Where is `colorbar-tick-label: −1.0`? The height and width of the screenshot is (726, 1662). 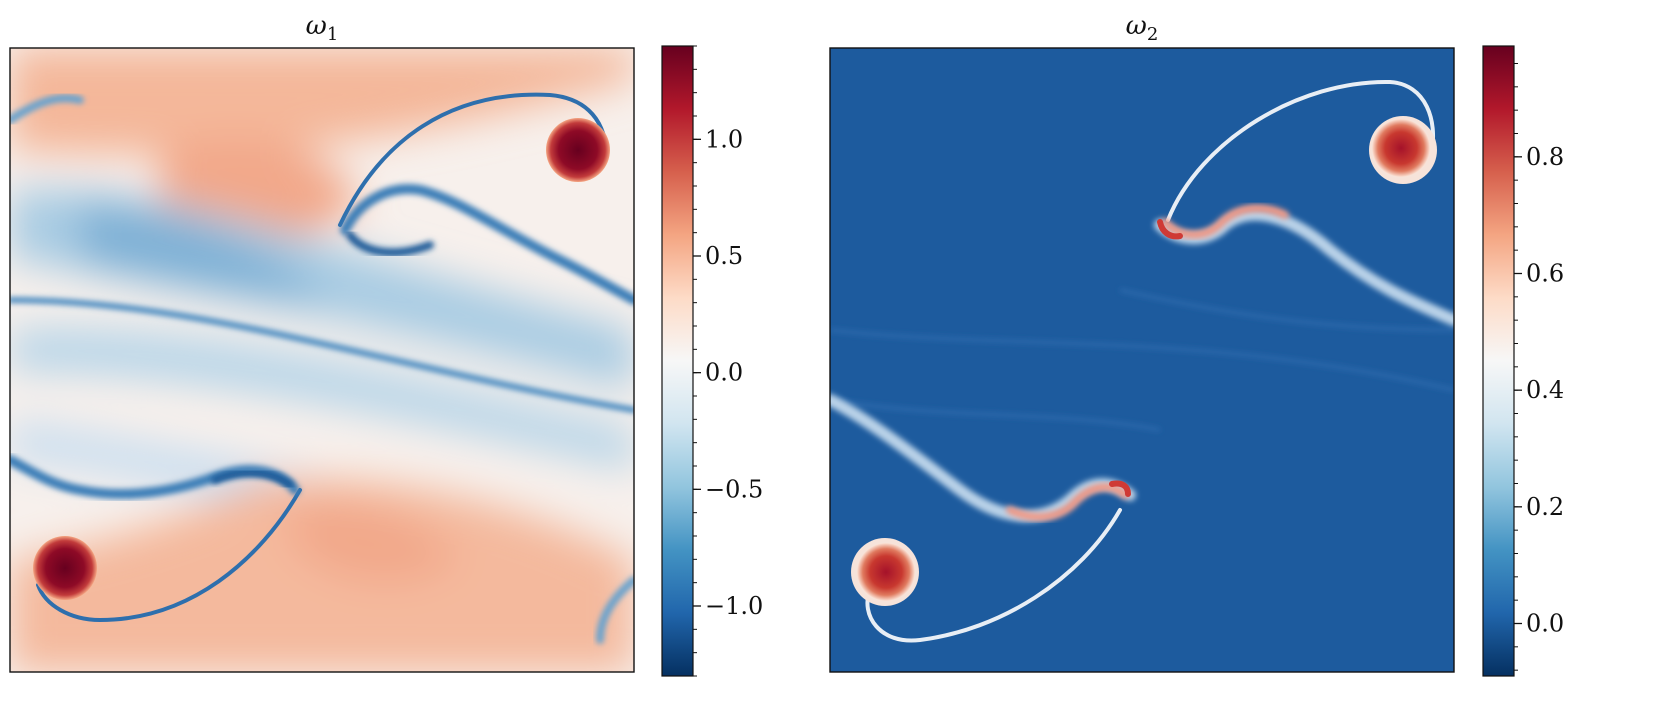 colorbar-tick-label: −1.0 is located at coordinates (734, 606).